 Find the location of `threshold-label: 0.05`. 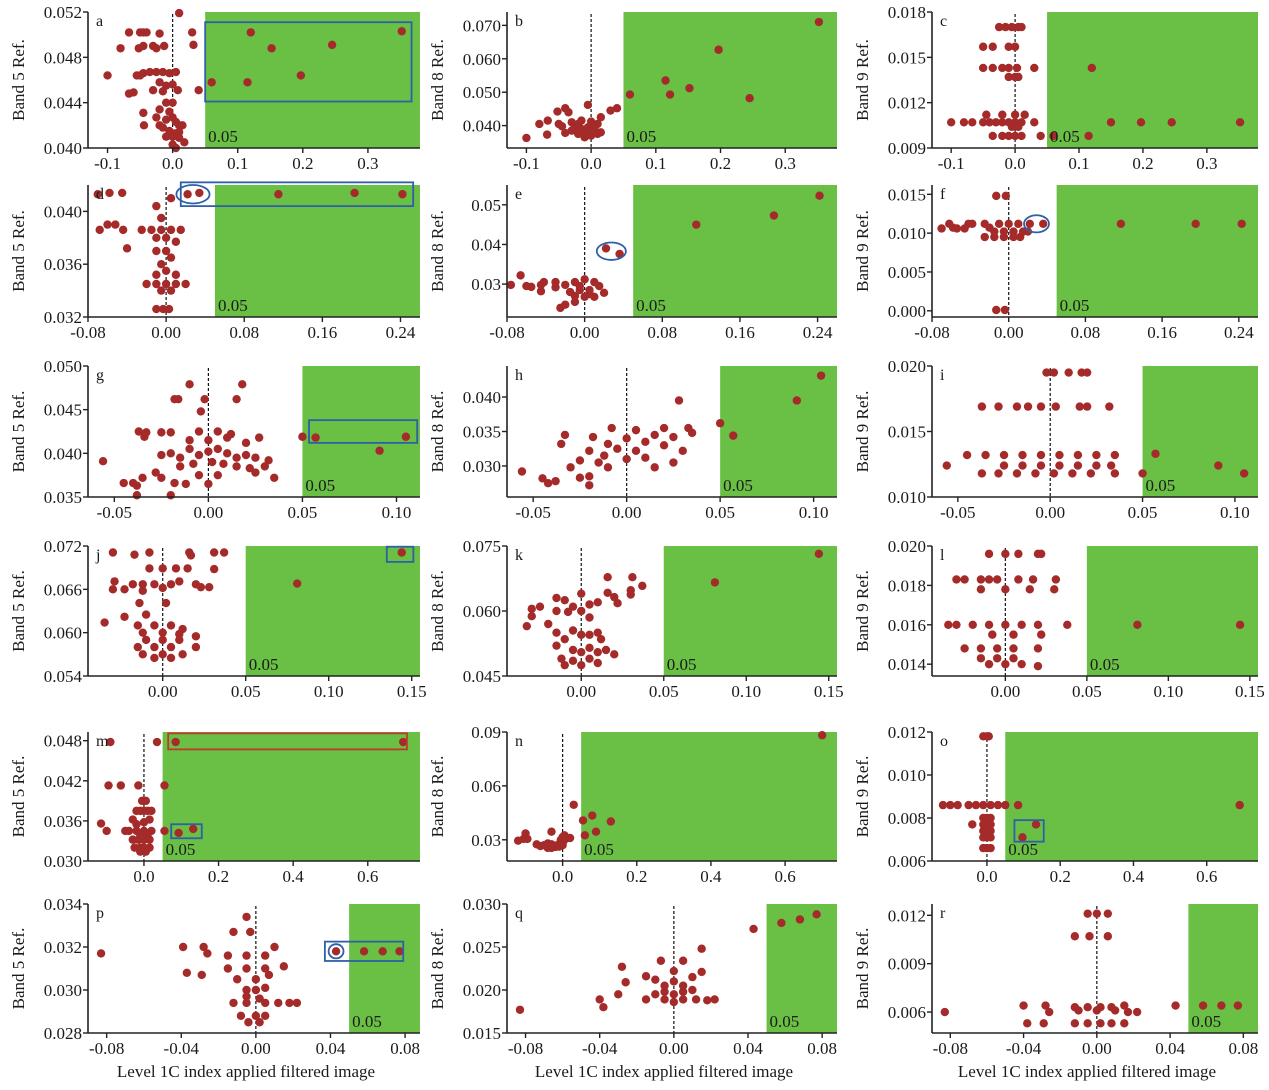

threshold-label: 0.05 is located at coordinates (367, 1021).